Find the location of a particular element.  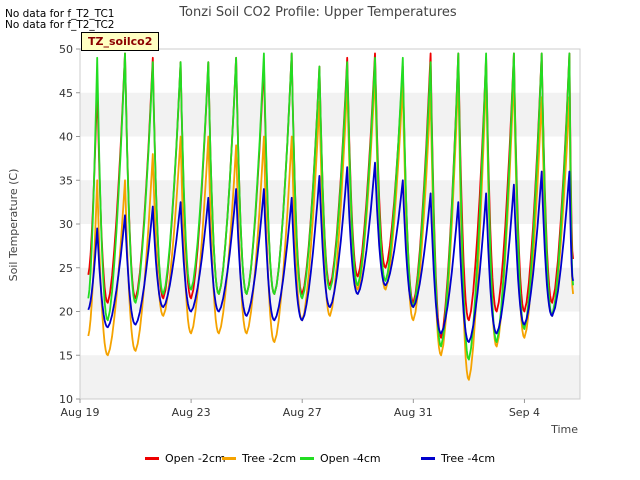

legend: Open -2cm Tree -2cm Open -4cm Tree -4cm is located at coordinates (320, 461).